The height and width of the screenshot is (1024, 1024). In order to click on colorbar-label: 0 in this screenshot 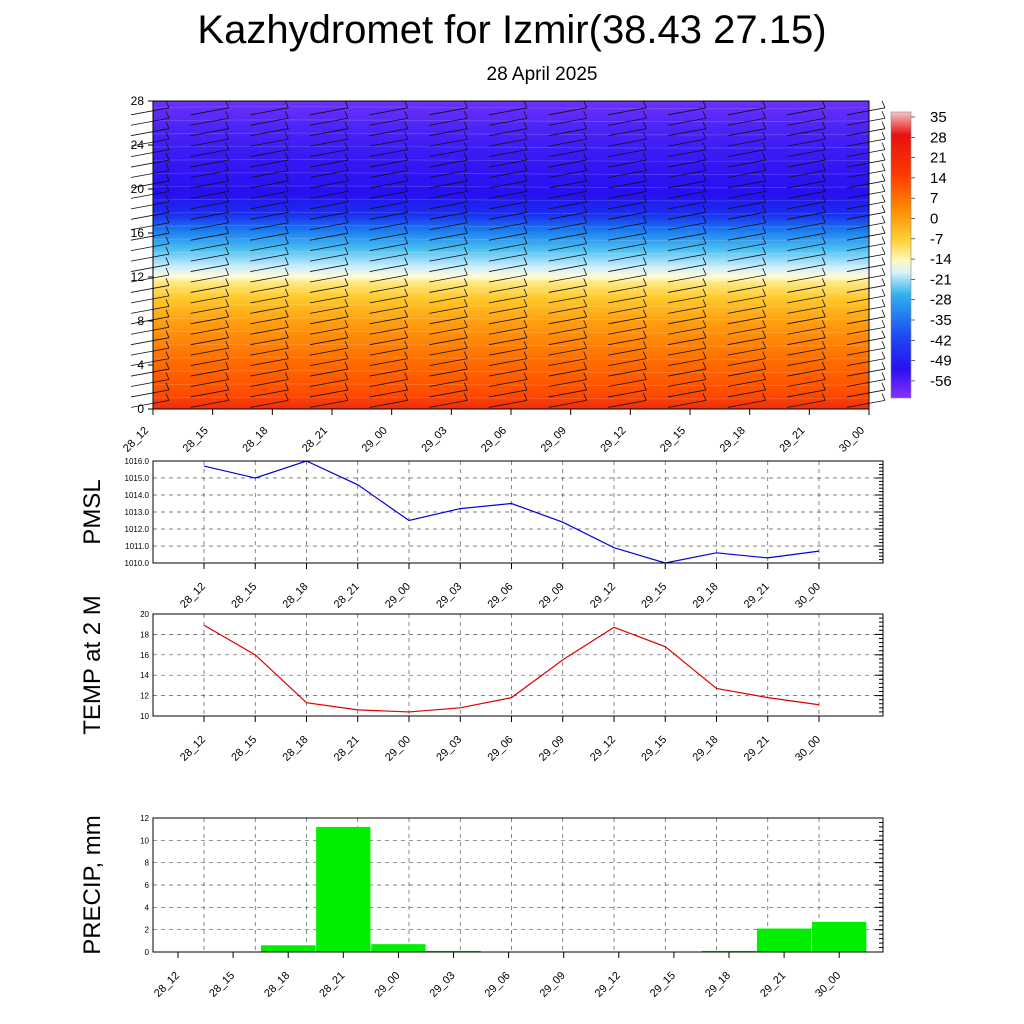, I will do `click(934, 219)`.